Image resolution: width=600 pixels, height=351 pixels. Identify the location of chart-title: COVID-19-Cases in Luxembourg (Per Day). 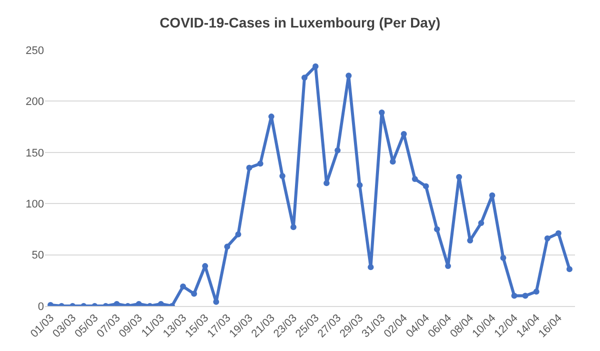
(300, 22).